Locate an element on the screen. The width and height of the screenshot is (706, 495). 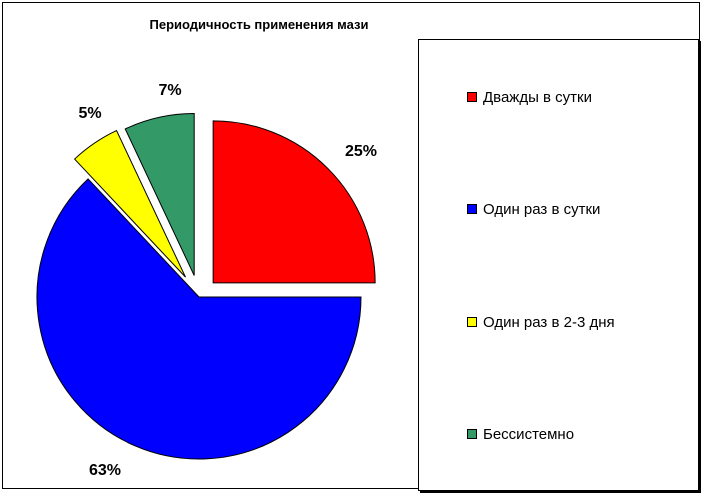
legend-label: Бессистемно is located at coordinates (529, 434).